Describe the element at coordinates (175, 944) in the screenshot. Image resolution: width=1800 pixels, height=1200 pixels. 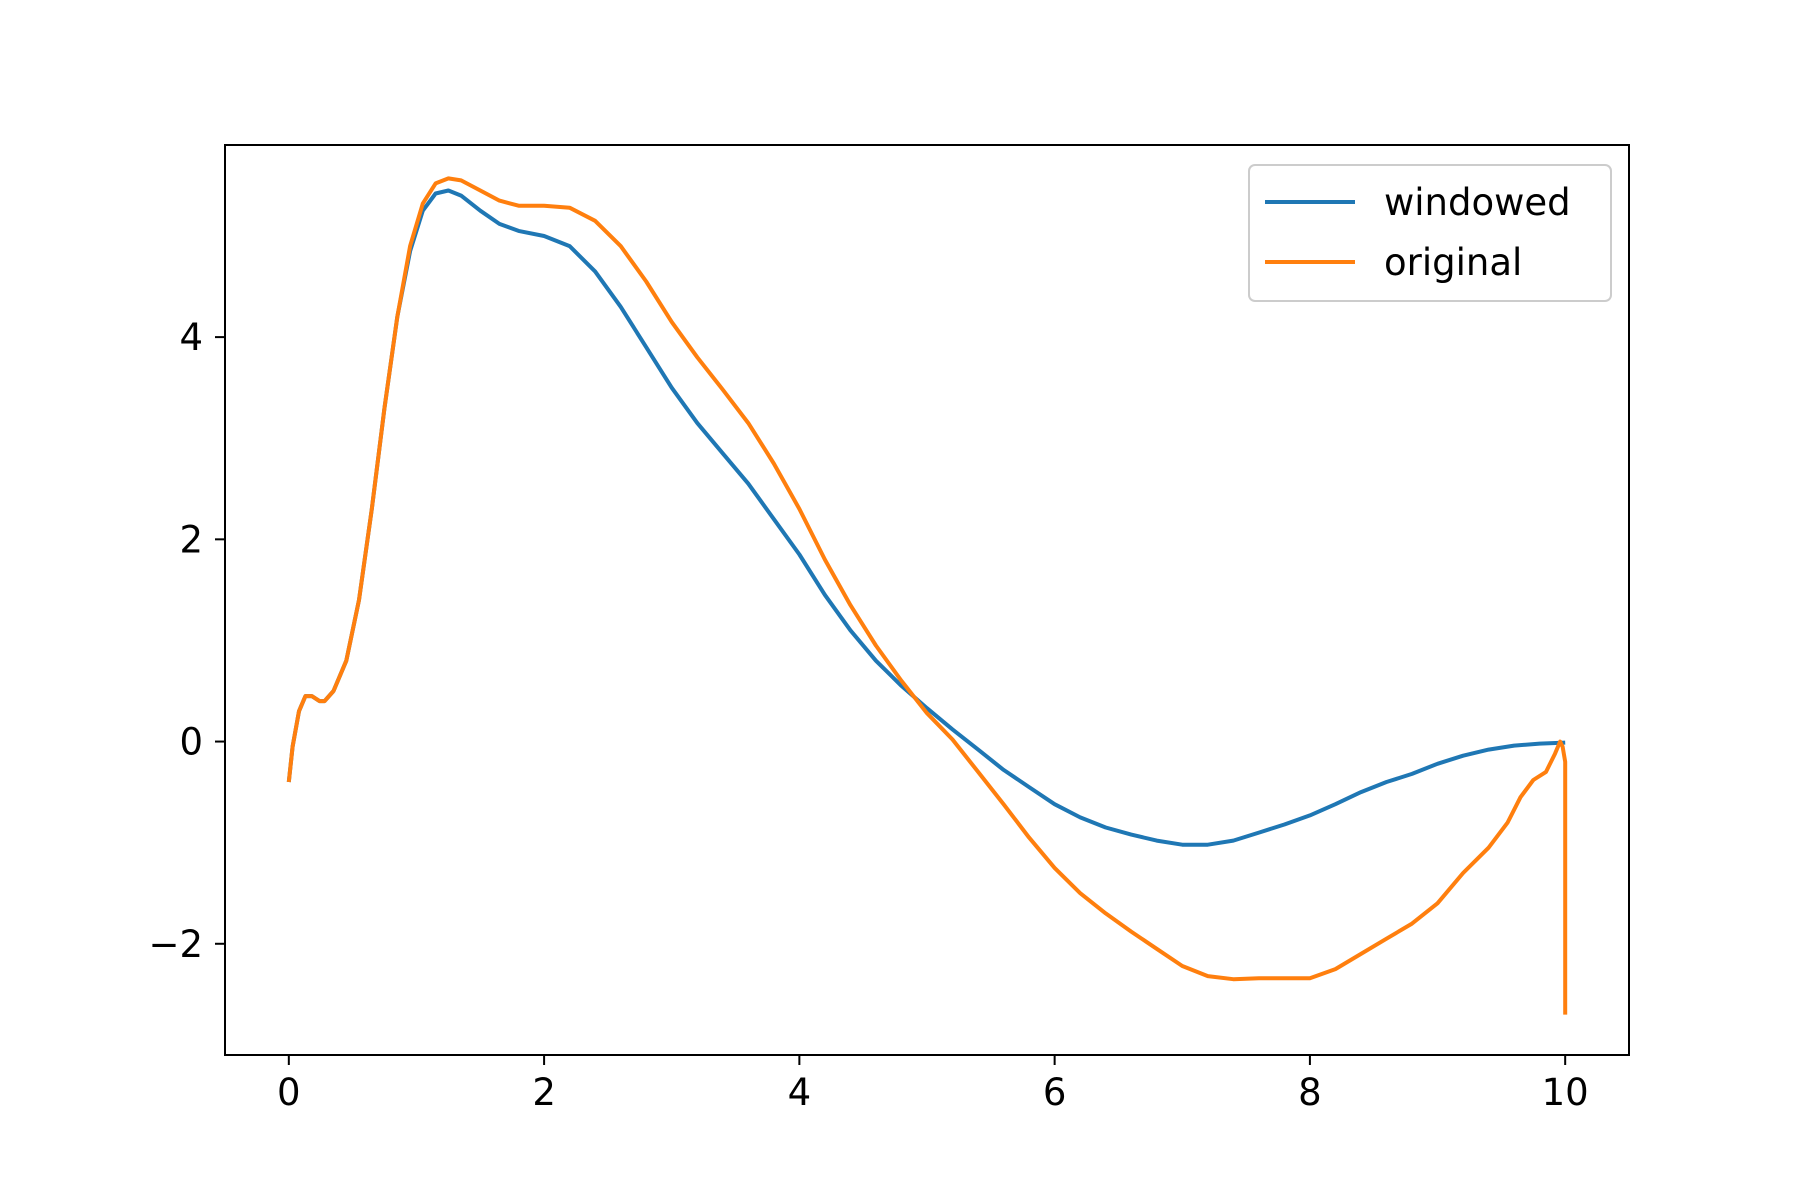
I see `y-tick-label: −2` at that location.